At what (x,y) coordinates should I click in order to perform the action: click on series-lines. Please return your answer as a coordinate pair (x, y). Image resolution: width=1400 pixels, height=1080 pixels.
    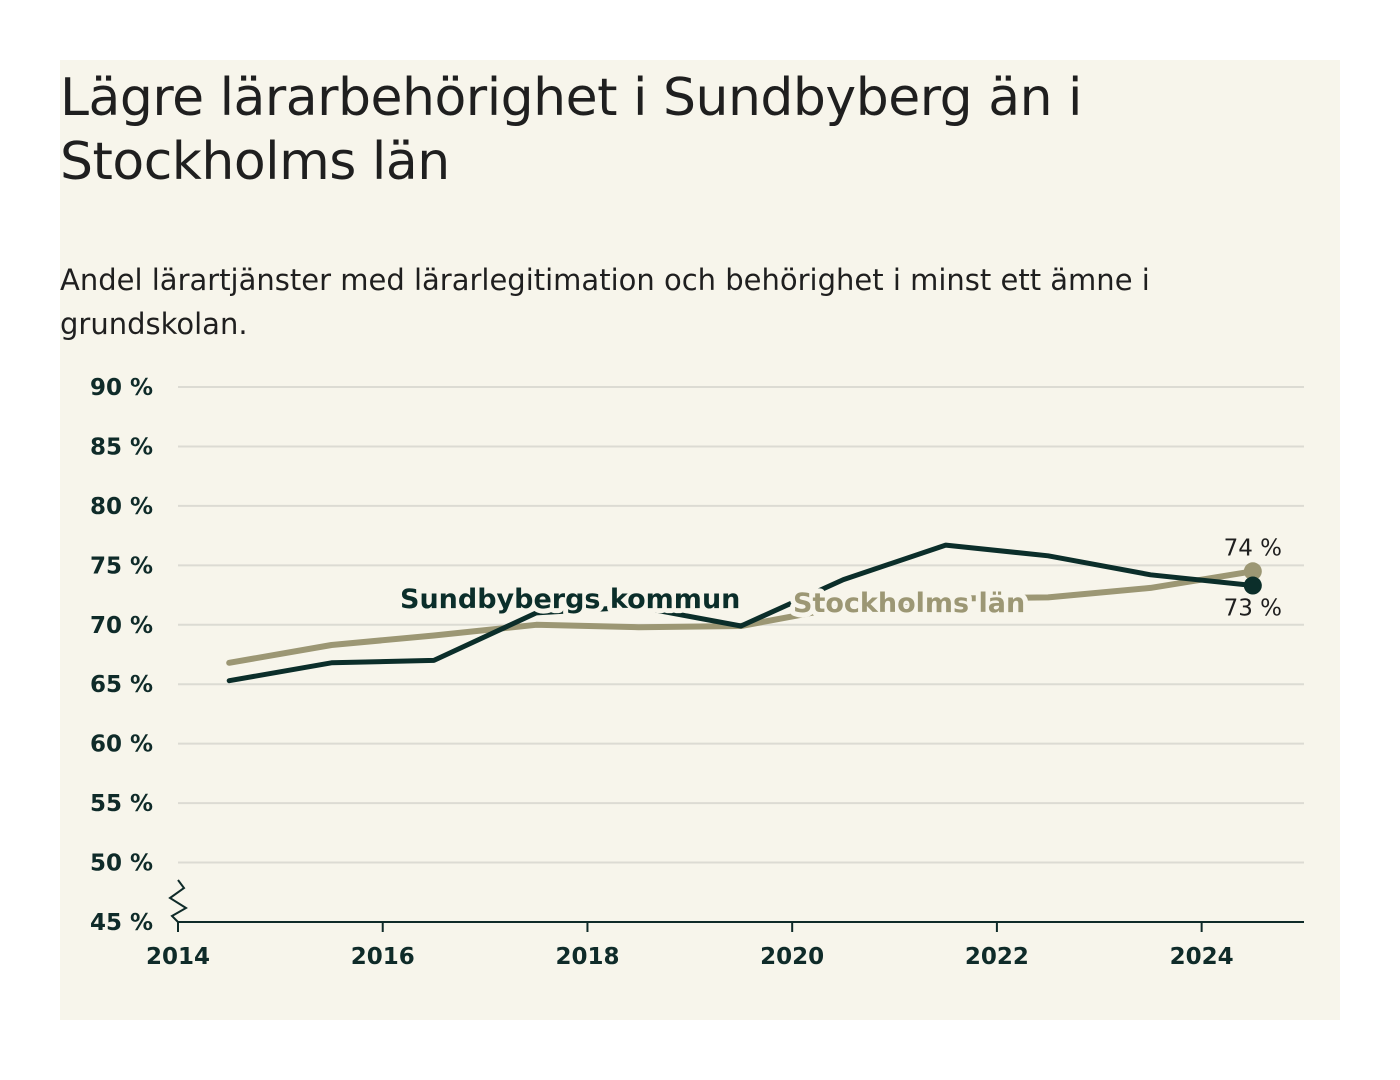
    Looking at the image, I should click on (744, 613).